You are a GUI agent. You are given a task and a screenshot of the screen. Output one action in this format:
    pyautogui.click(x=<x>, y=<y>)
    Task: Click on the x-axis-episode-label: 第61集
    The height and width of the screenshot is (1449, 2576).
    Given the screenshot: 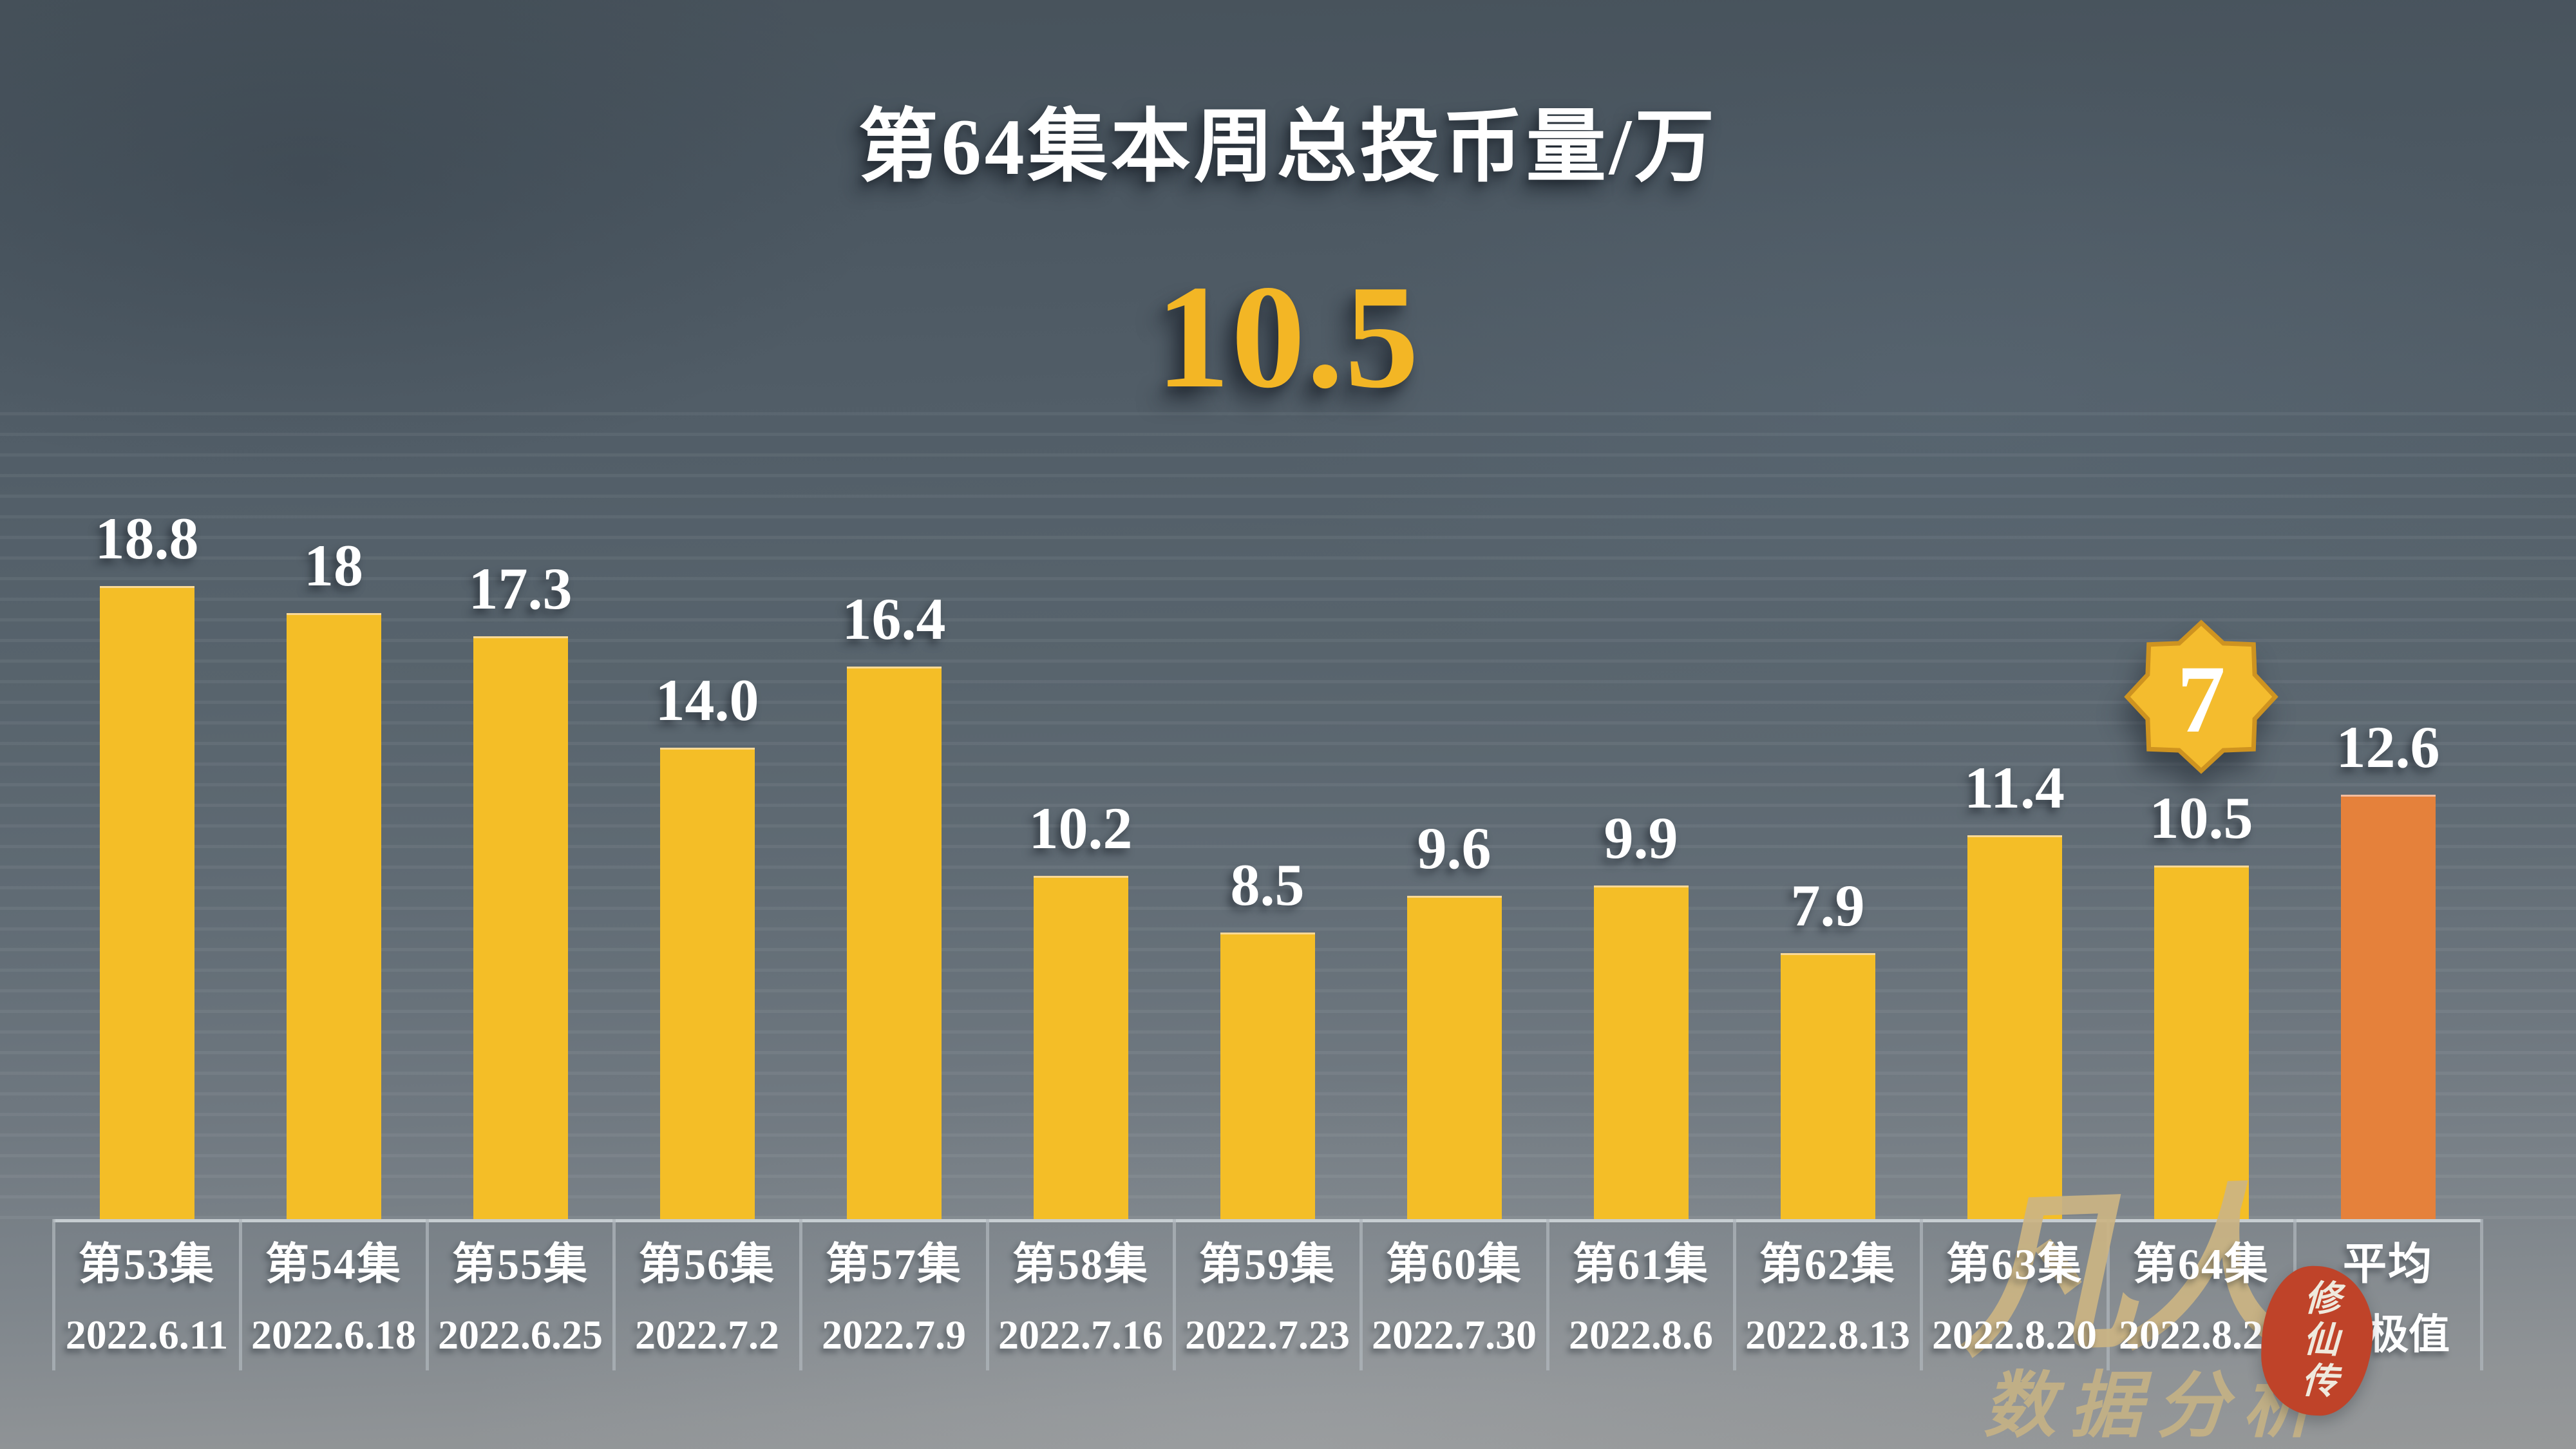 What is the action you would take?
    pyautogui.click(x=1640, y=1264)
    